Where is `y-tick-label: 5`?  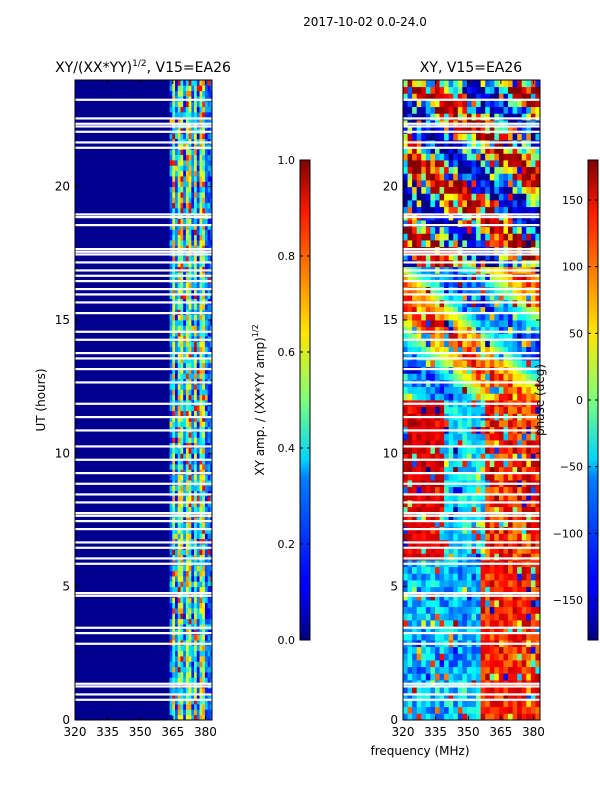 y-tick-label: 5 is located at coordinates (66, 587).